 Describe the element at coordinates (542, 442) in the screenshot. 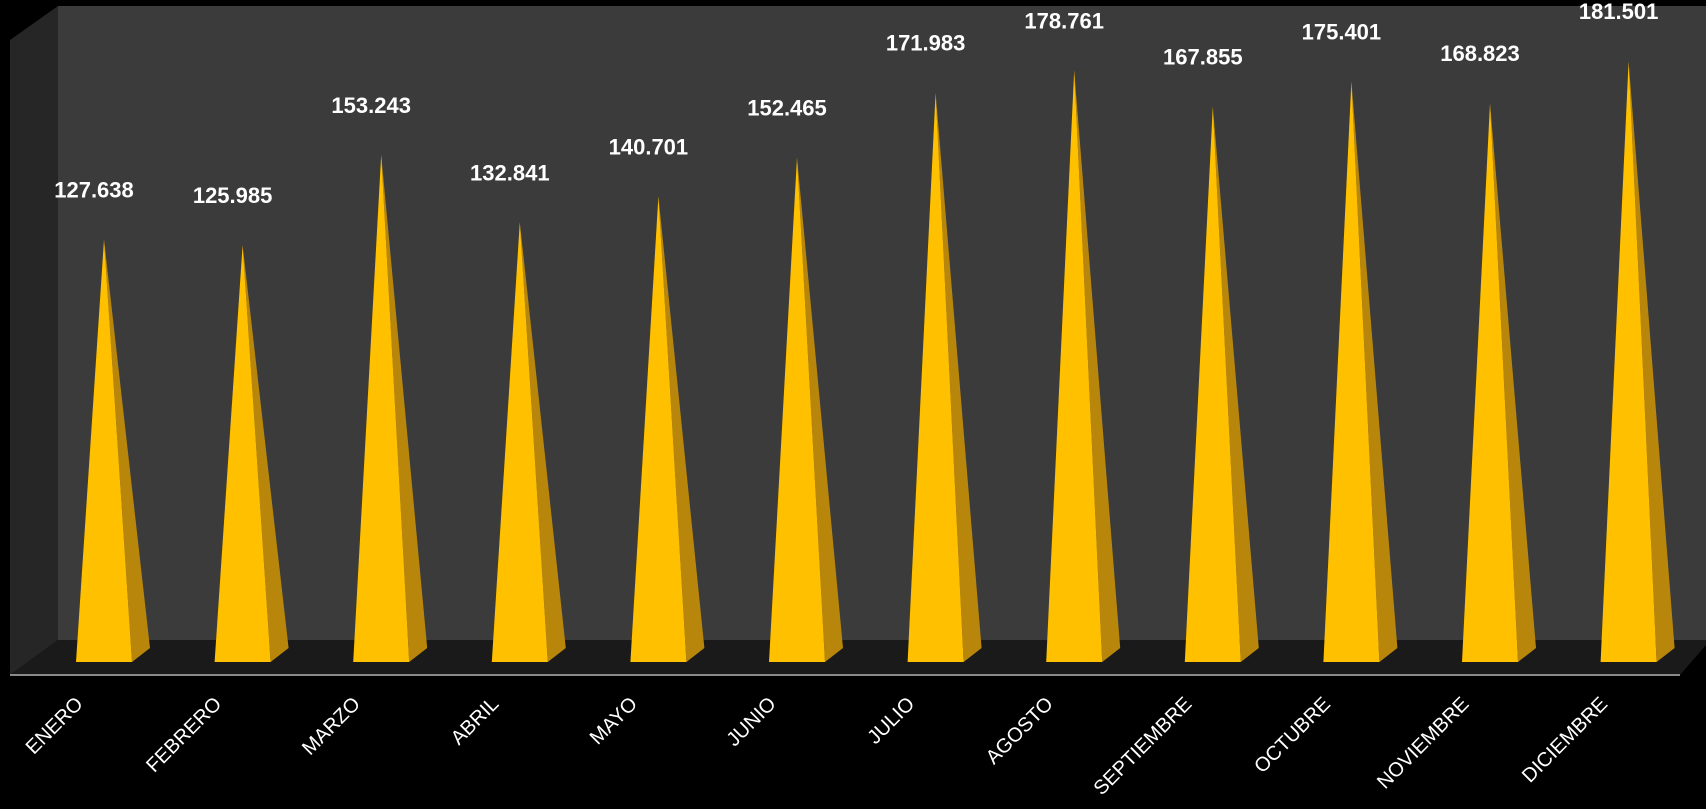

I see `cone-side-abril` at that location.